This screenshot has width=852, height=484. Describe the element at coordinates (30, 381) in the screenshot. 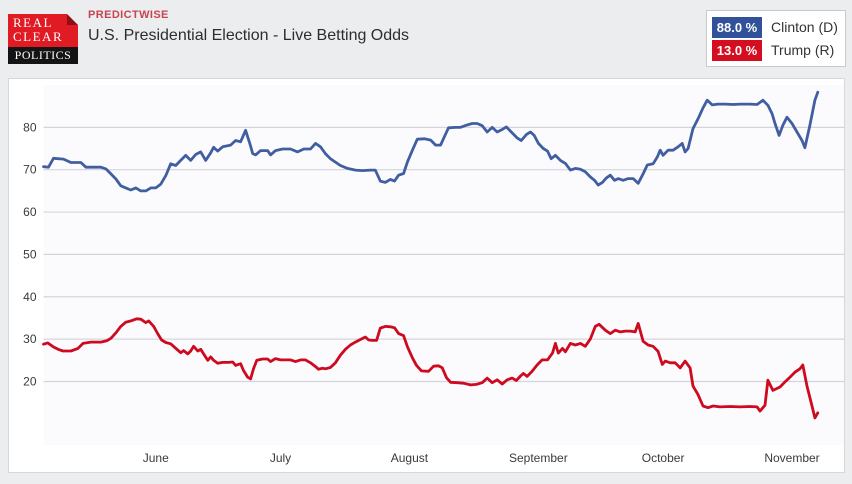

I see `y-tick-label: 20` at that location.